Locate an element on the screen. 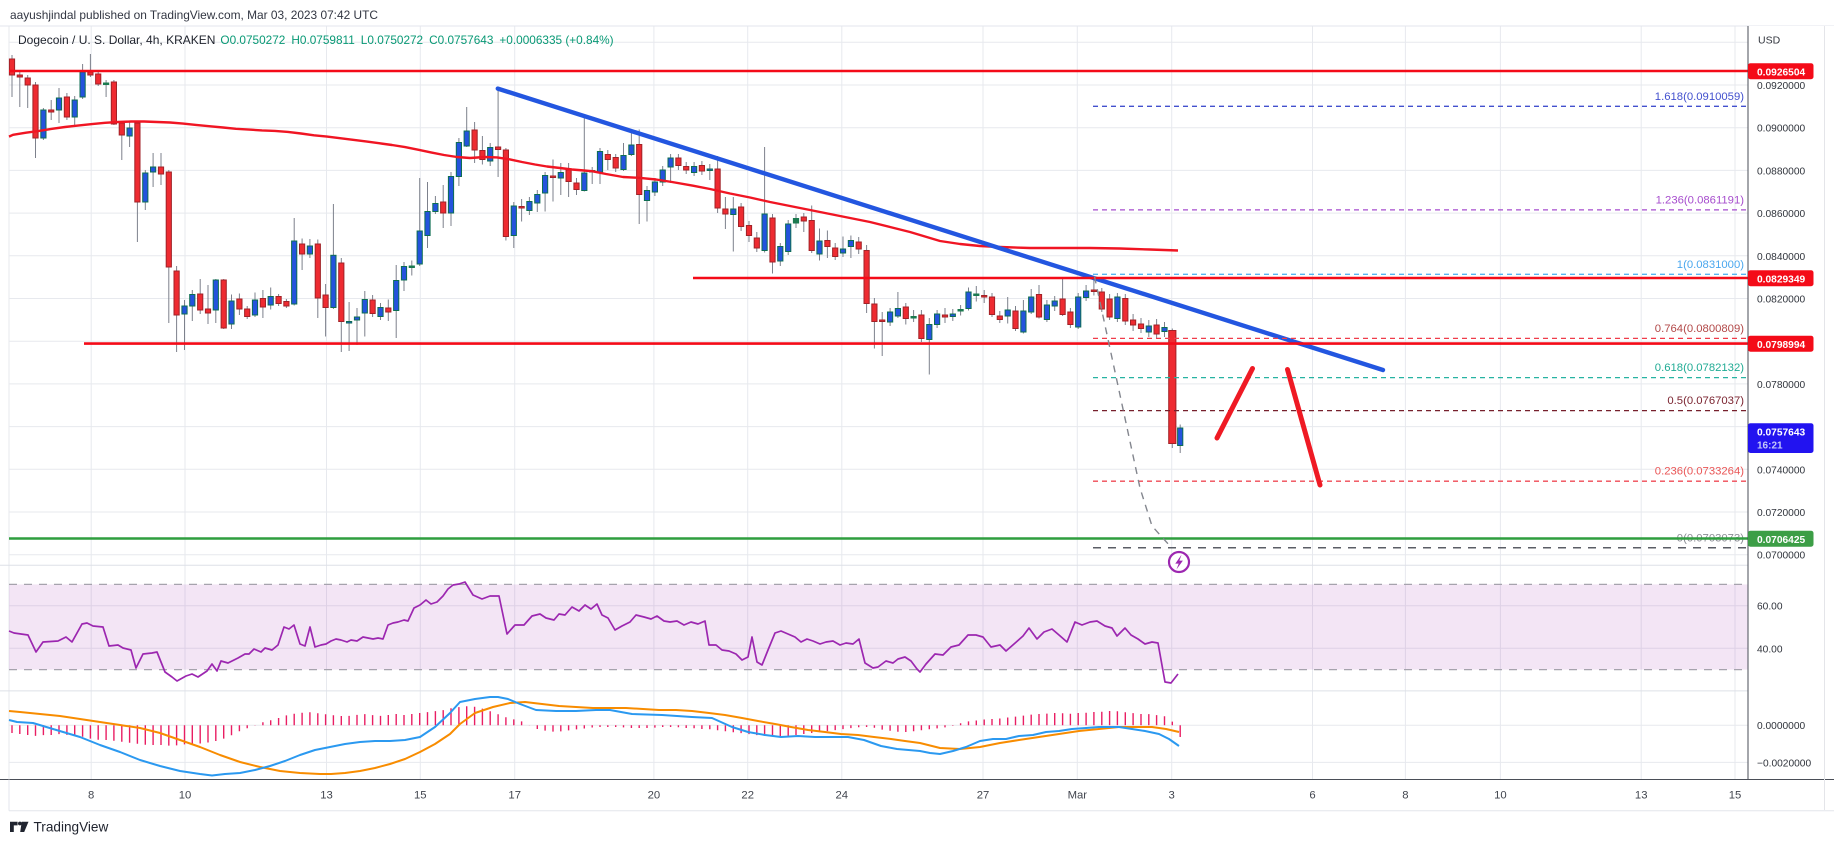 The height and width of the screenshot is (845, 1834). svg-text: 0.236(0.0733264) is located at coordinates (1699, 472).